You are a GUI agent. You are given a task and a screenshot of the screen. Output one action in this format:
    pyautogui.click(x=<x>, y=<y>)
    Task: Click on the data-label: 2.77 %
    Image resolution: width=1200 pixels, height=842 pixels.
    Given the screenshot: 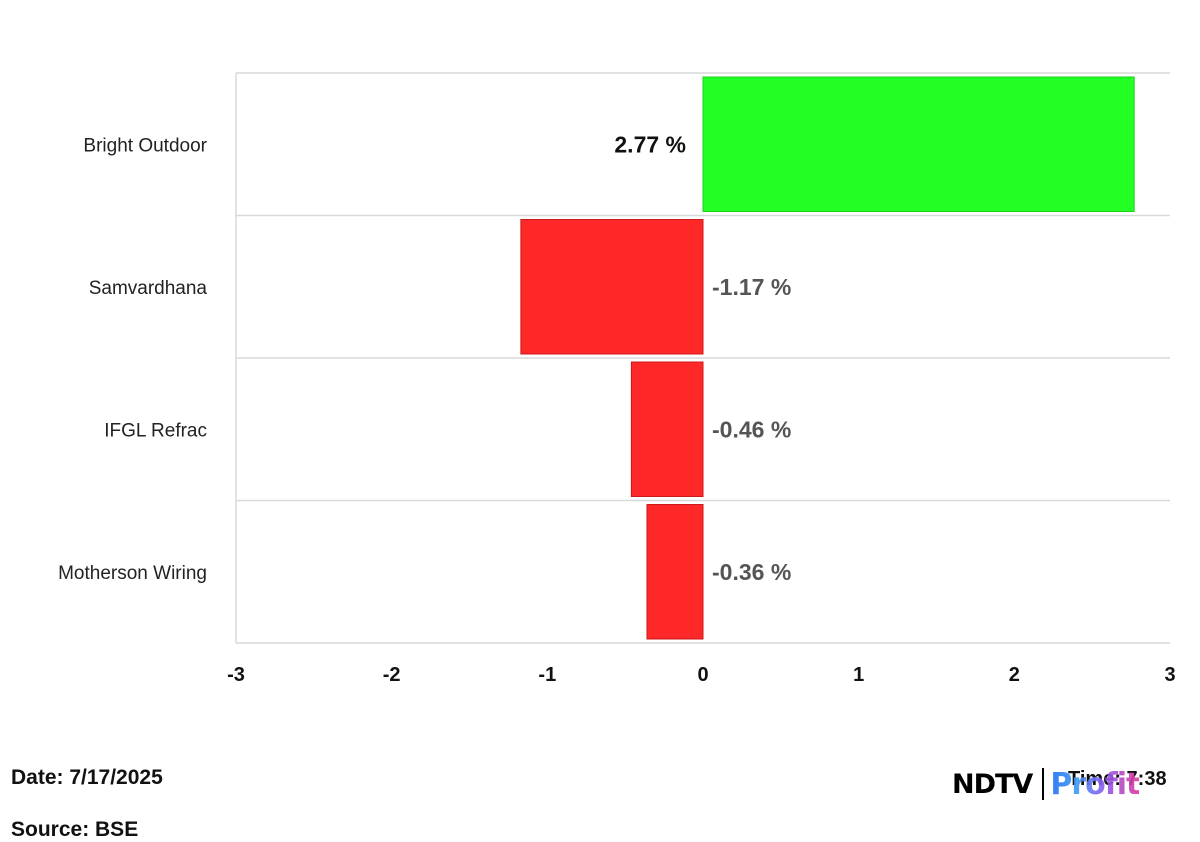 What is the action you would take?
    pyautogui.click(x=650, y=144)
    